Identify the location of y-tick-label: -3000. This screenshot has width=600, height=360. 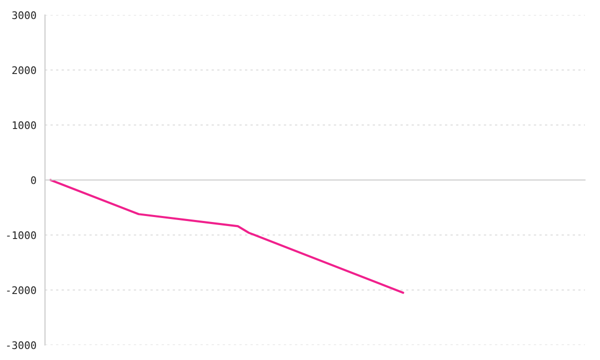
(21, 345).